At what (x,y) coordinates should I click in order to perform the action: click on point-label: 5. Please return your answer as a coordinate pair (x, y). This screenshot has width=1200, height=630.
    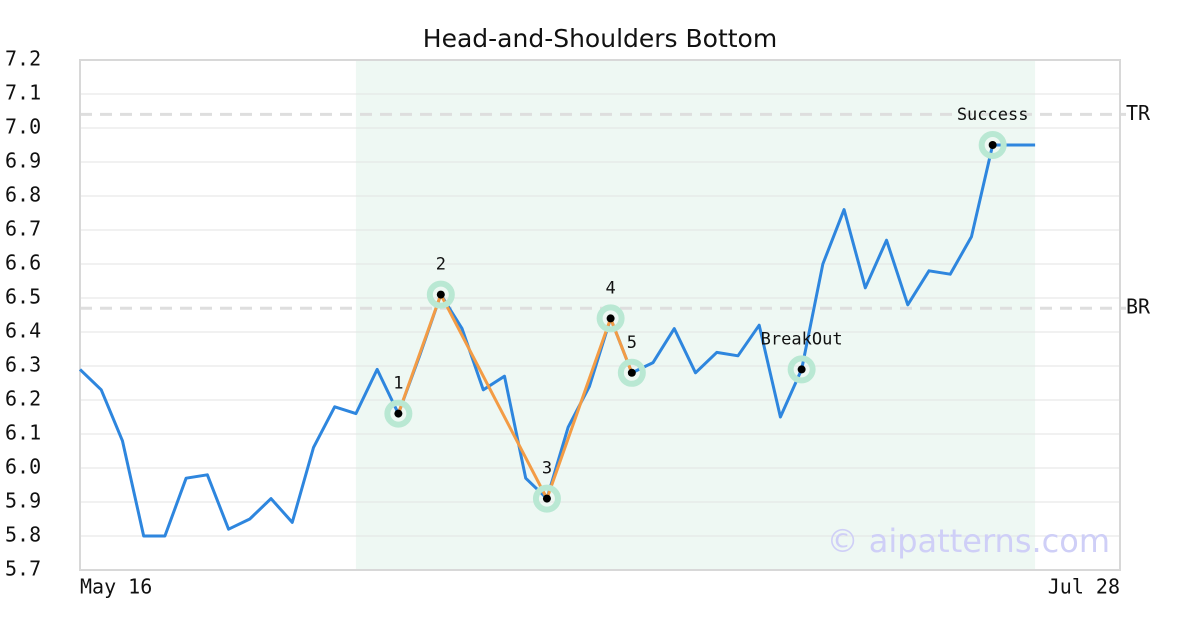
    Looking at the image, I should click on (632, 343).